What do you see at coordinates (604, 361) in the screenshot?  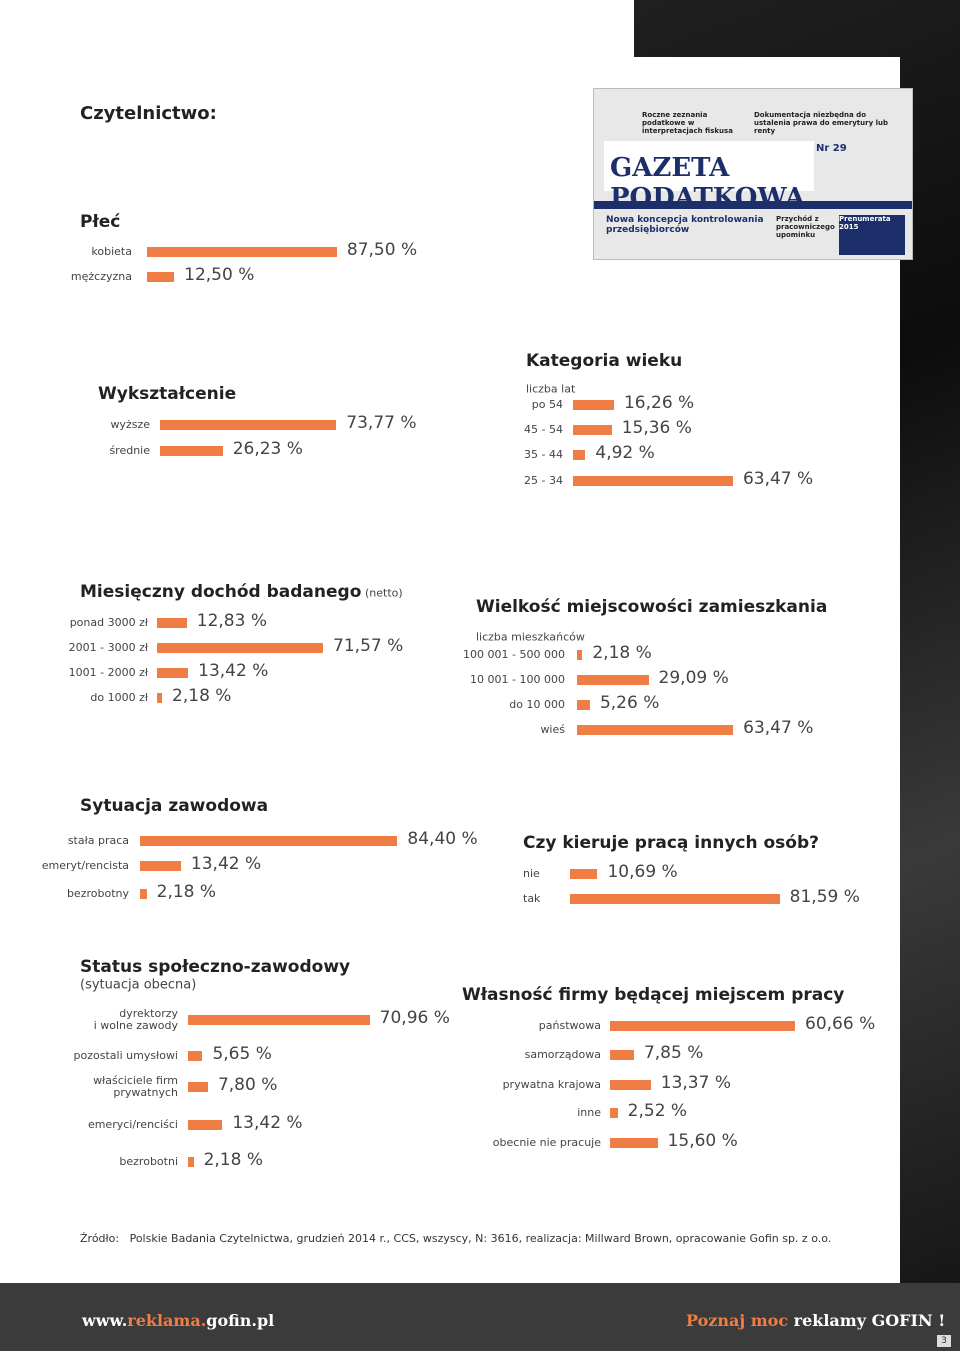 I see `chart-title: Kategoria wieku` at bounding box center [604, 361].